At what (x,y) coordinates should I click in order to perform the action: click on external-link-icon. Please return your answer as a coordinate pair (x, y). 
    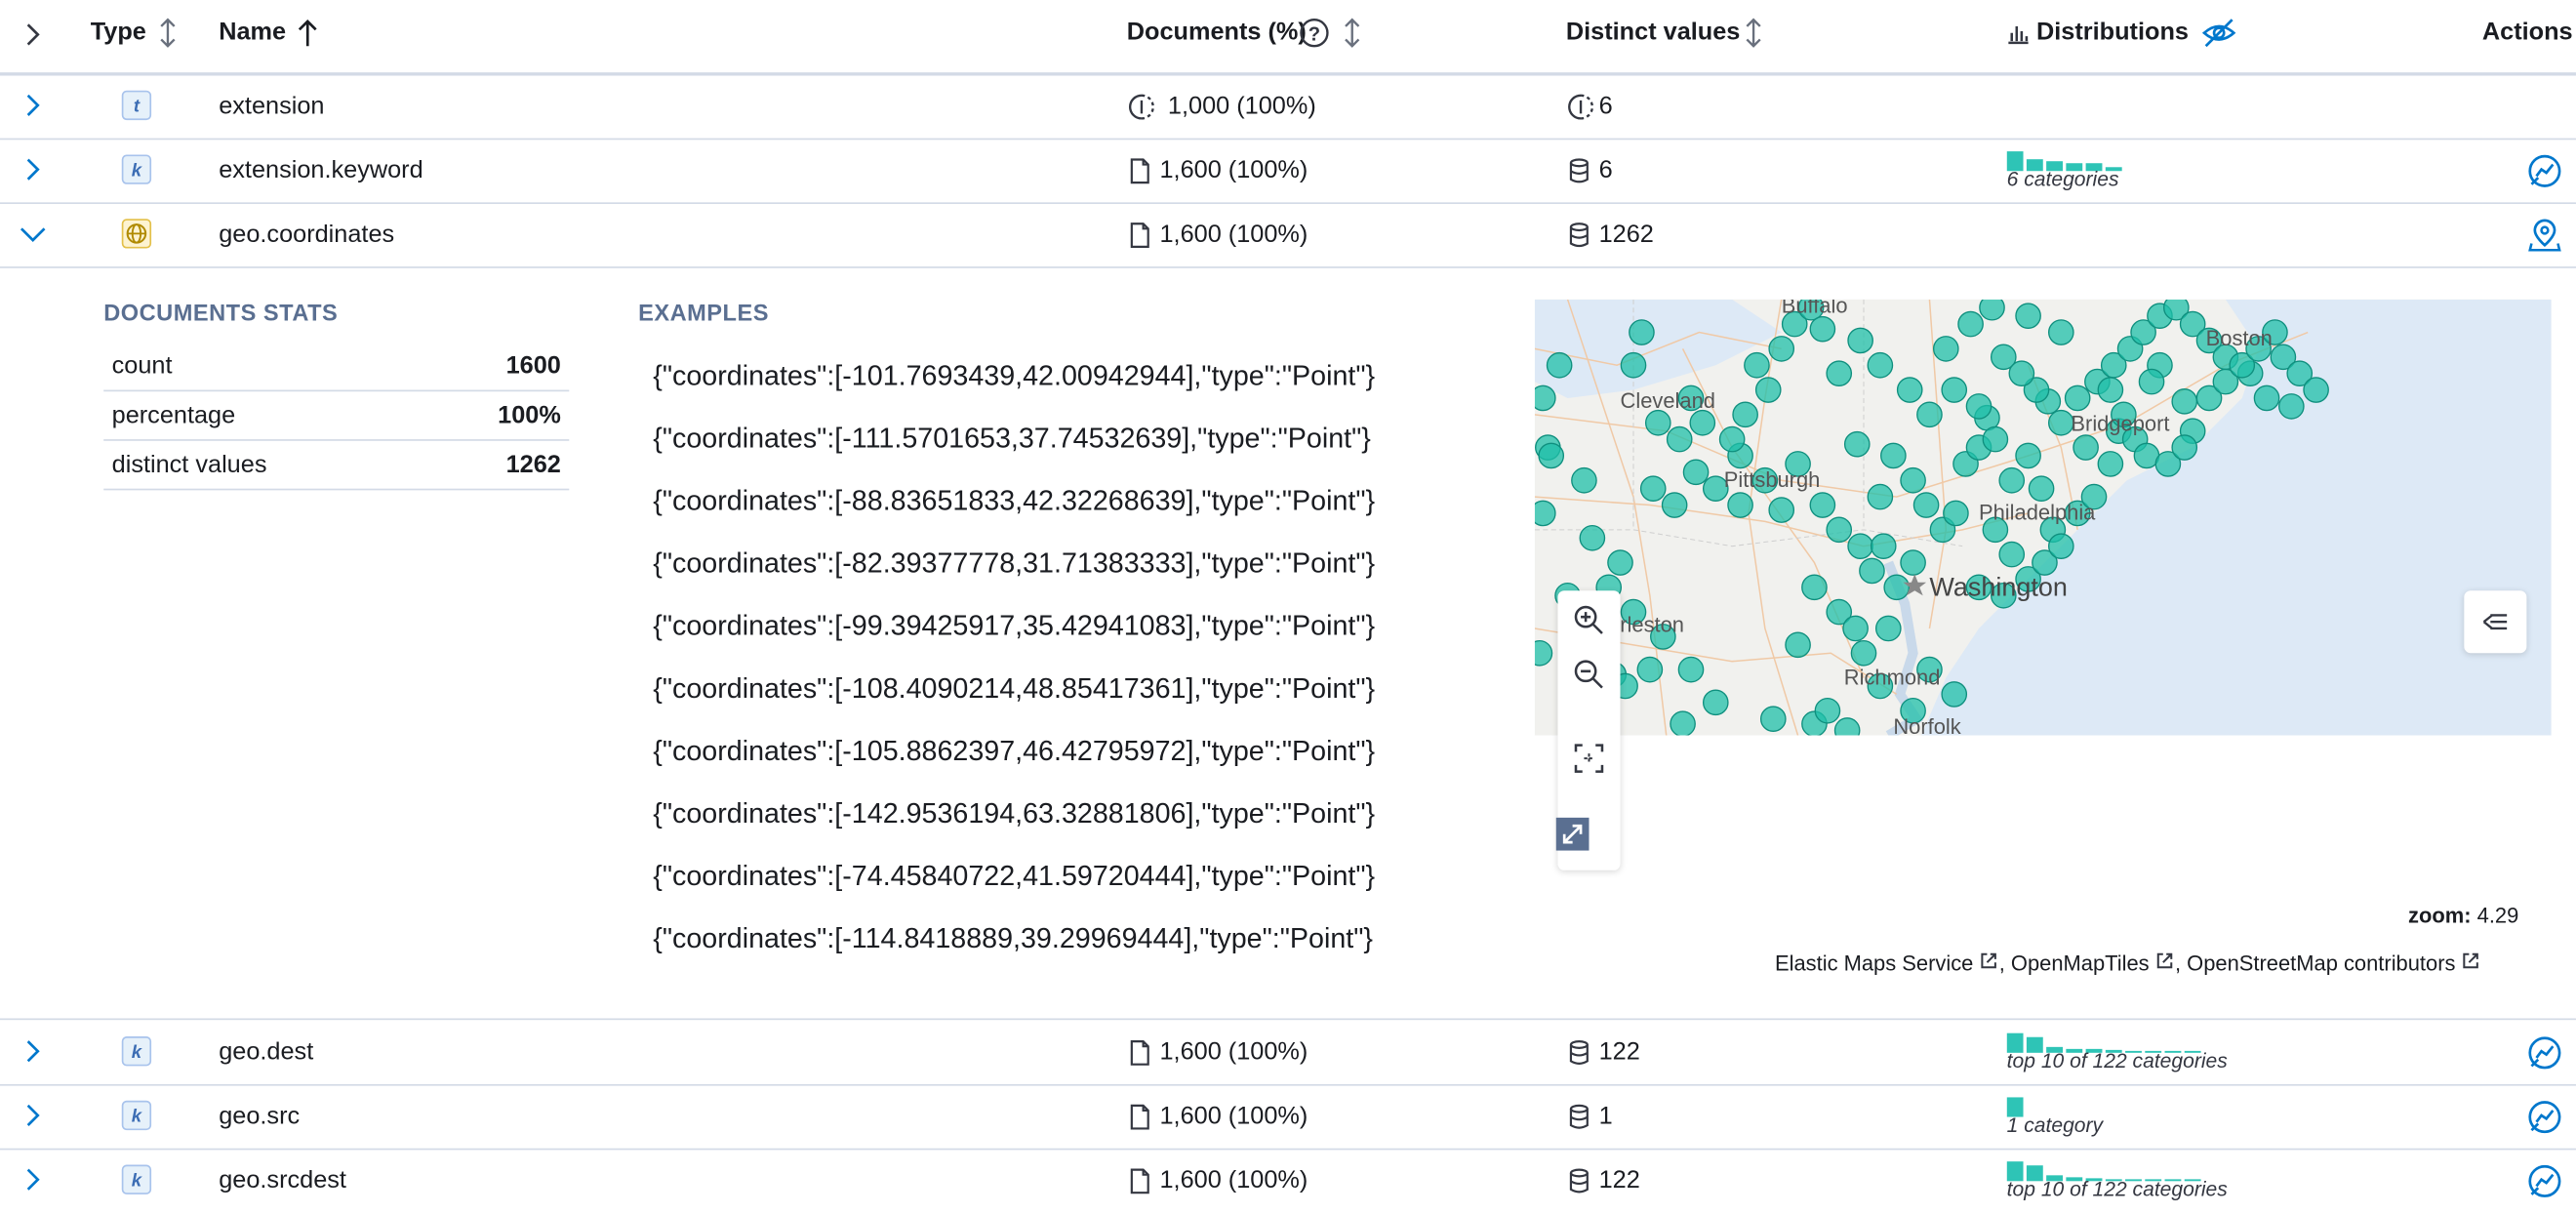
    Looking at the image, I should click on (2165, 960).